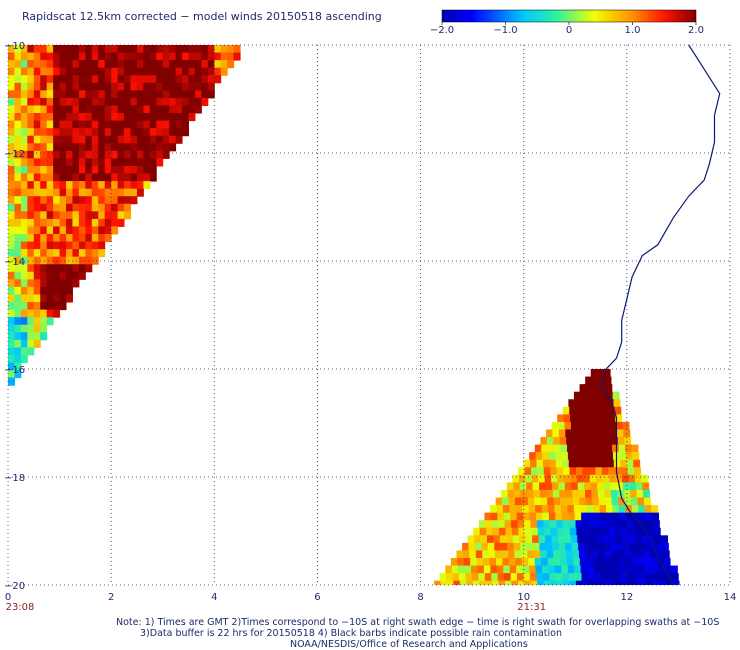 The width and height of the screenshot is (740, 650). I want to click on y-tick-label: −20, so click(14, 586).